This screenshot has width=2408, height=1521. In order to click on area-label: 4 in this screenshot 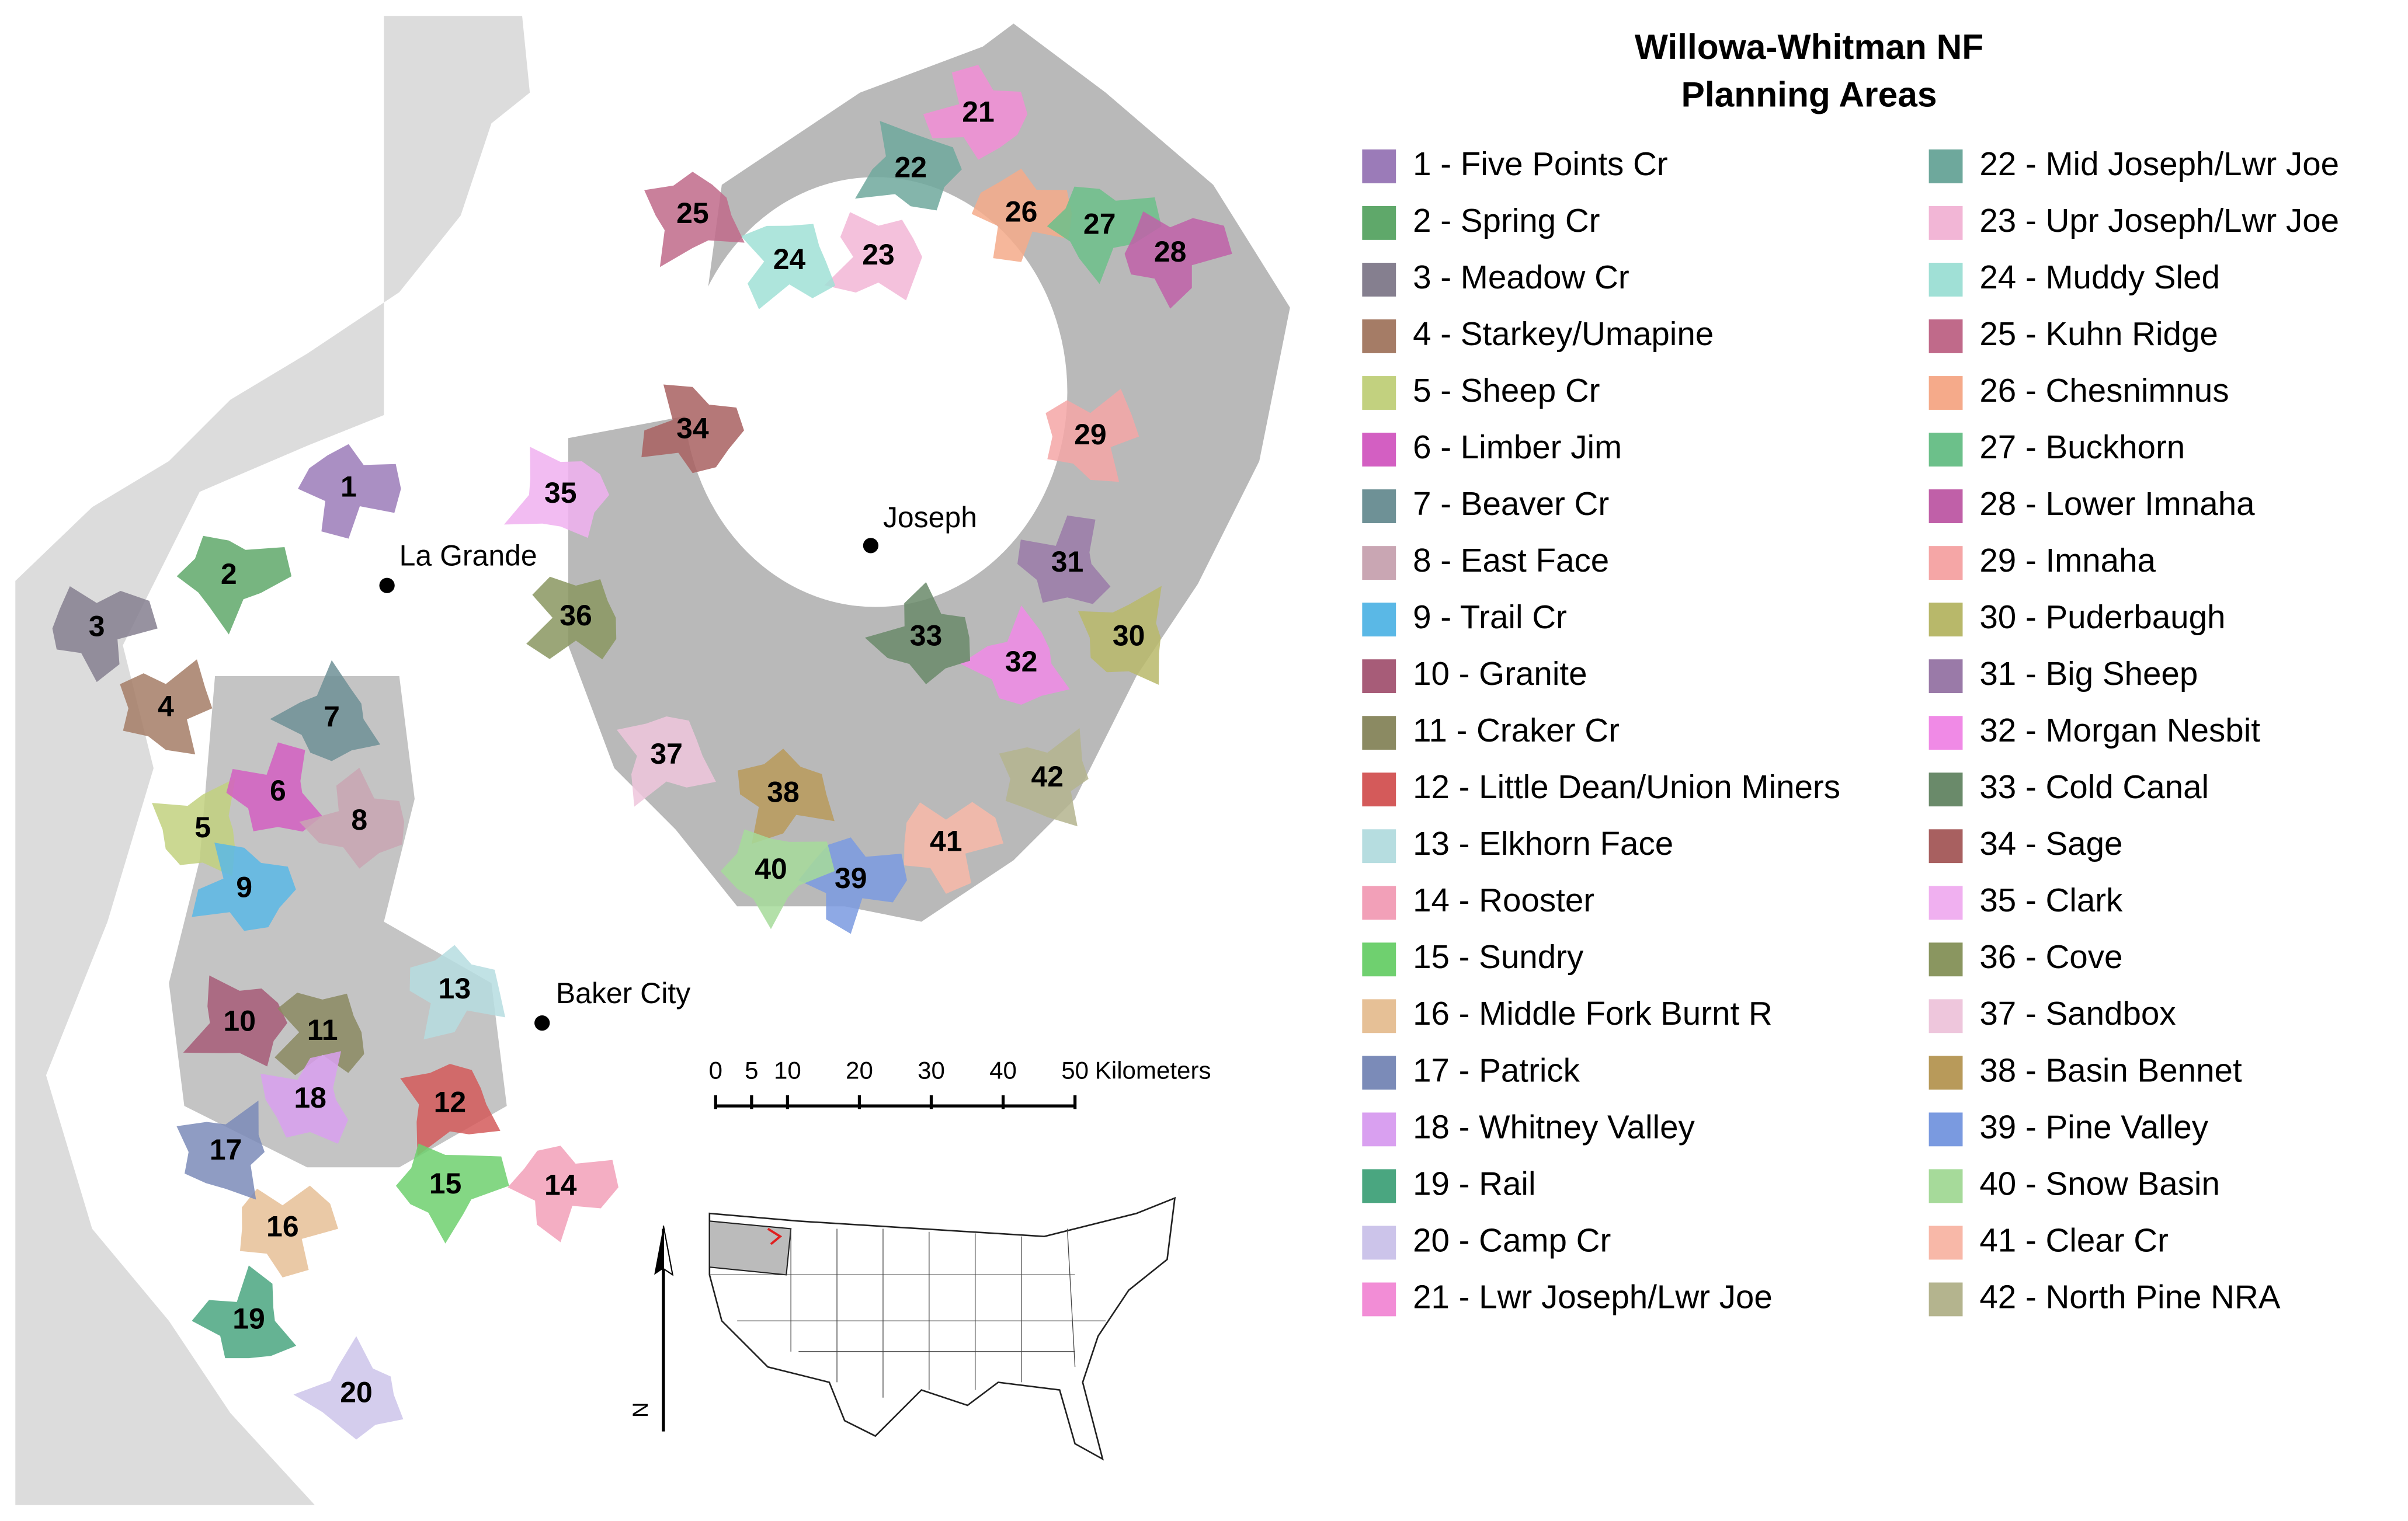, I will do `click(166, 706)`.